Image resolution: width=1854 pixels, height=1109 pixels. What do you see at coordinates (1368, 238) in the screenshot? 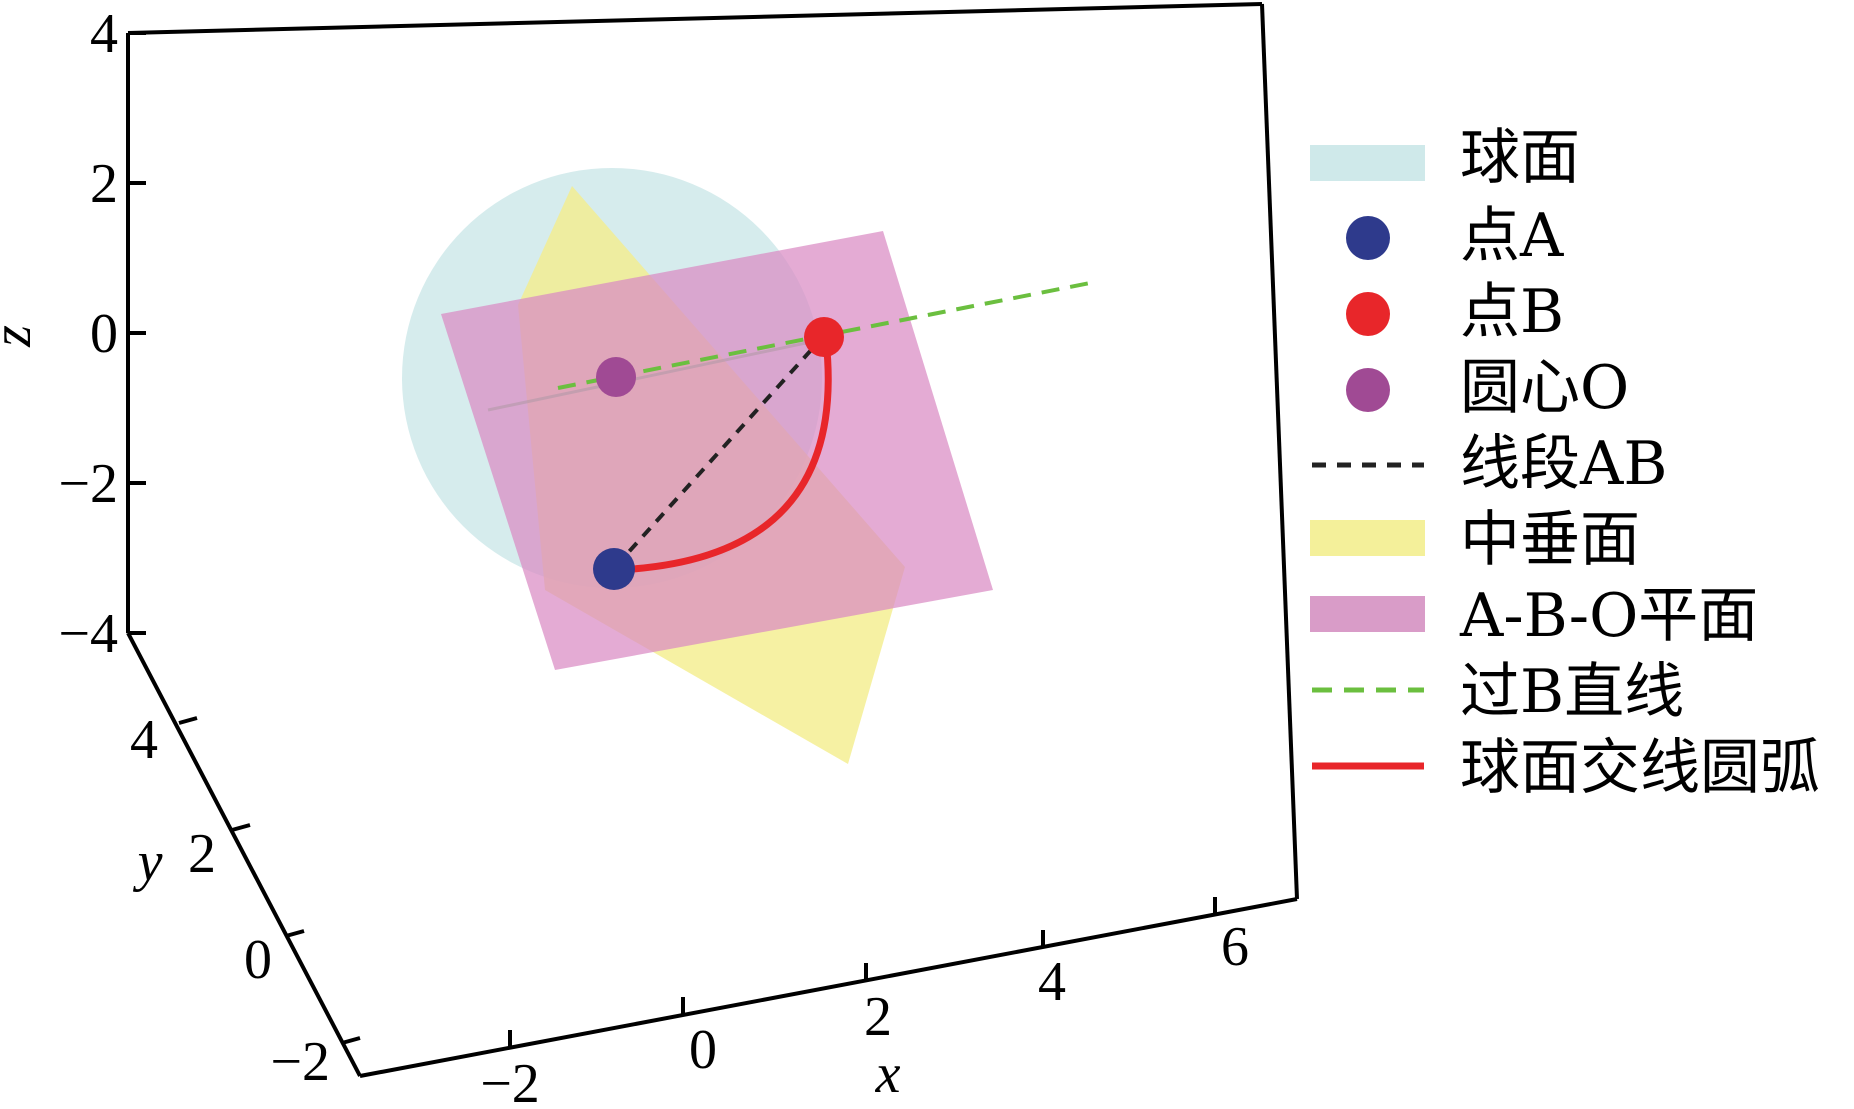
I see `legend-swatch-point-a` at bounding box center [1368, 238].